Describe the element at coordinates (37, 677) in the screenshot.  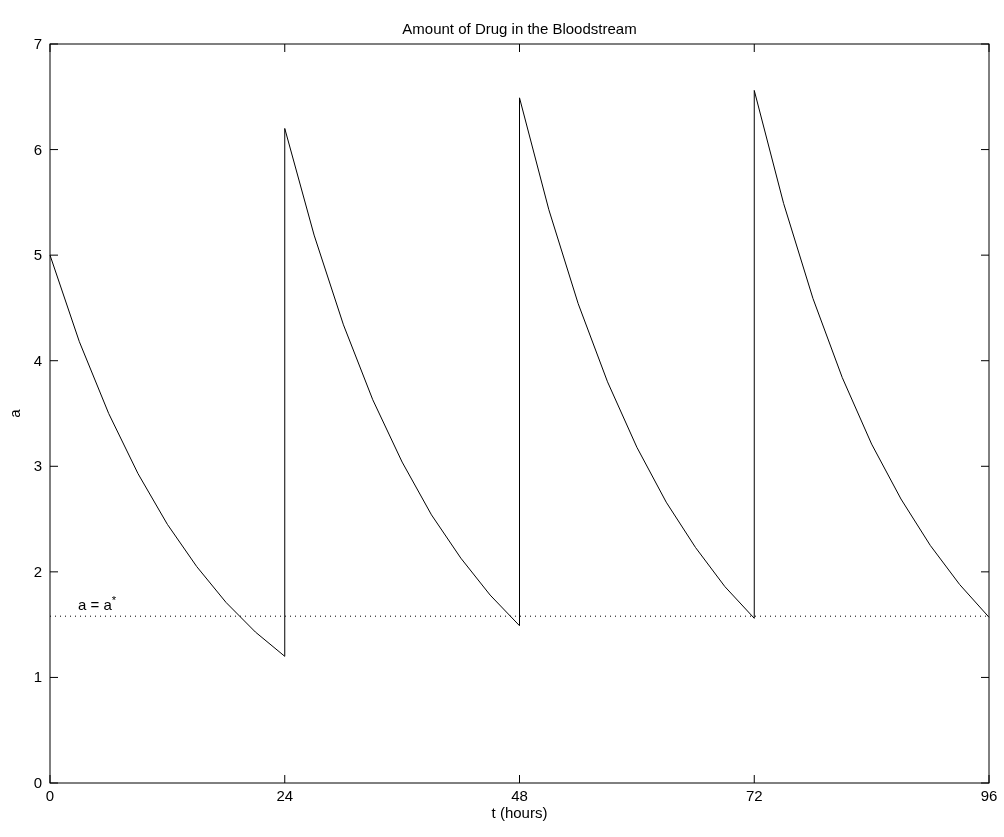
I see `y-tick-label: 1` at that location.